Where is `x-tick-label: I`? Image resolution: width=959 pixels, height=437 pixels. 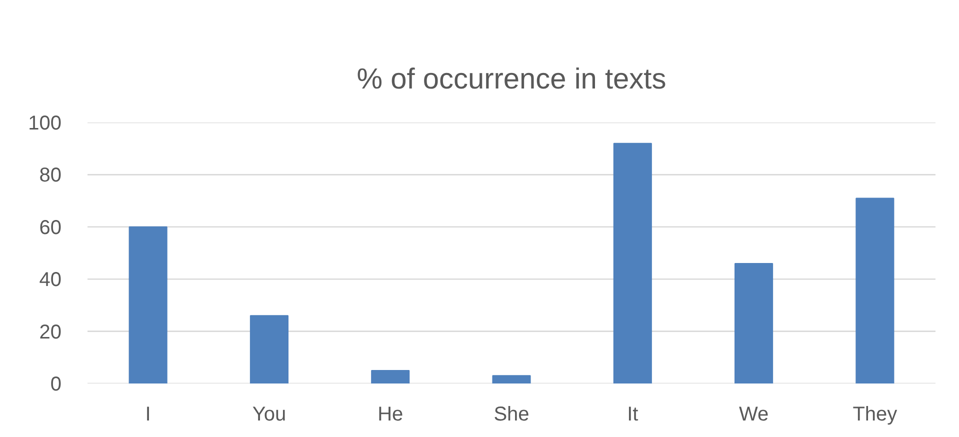
x-tick-label: I is located at coordinates (148, 415).